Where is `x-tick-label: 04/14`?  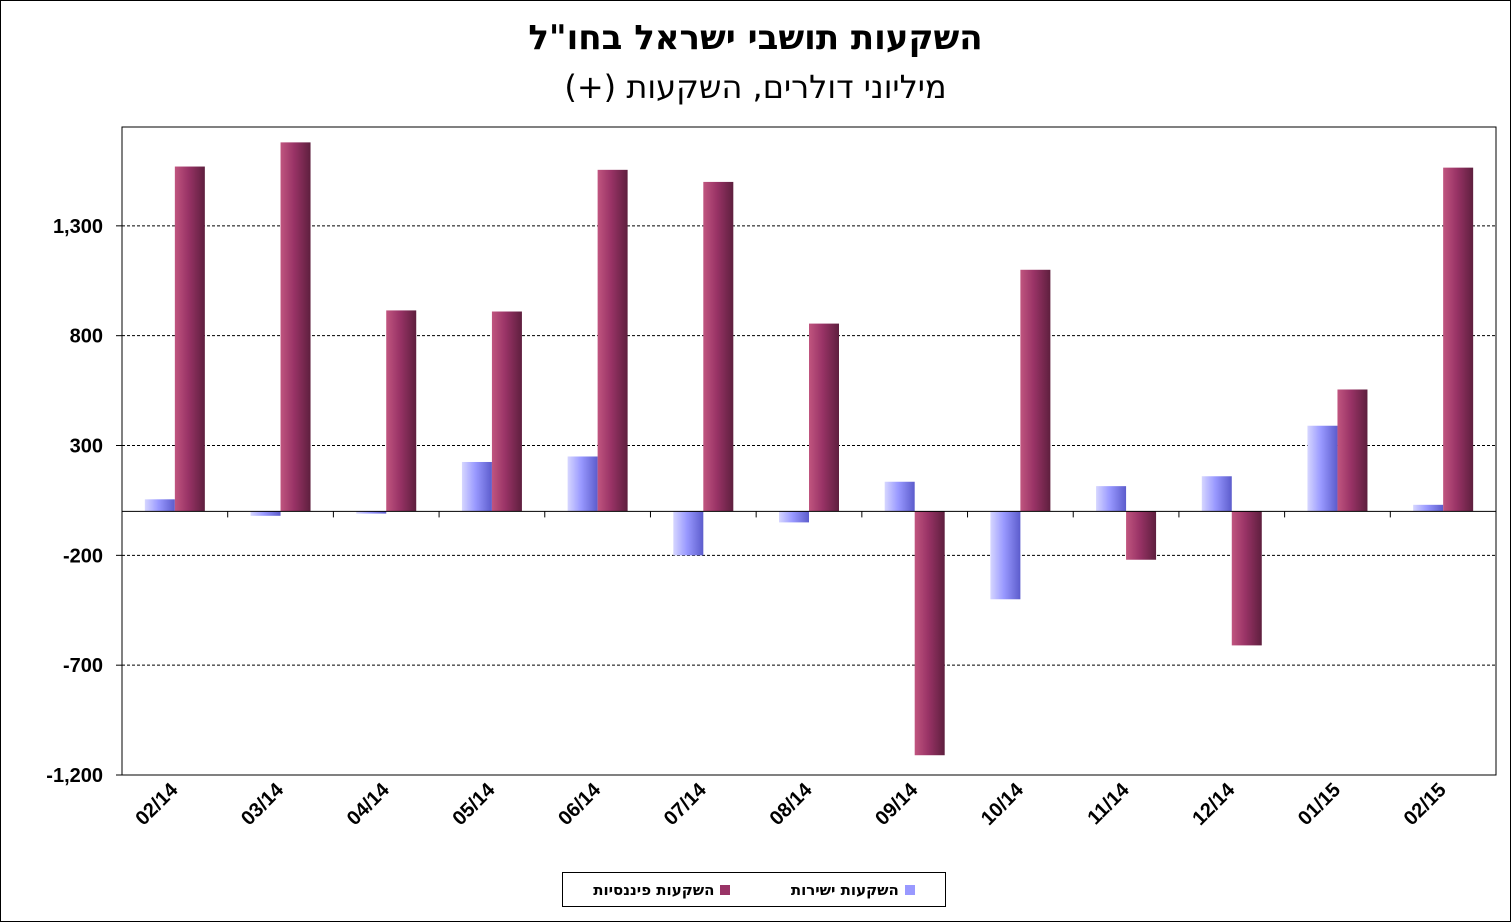 x-tick-label: 04/14 is located at coordinates (369, 804).